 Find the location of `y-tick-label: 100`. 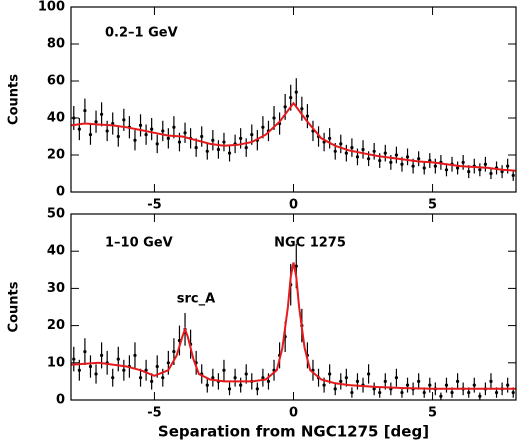

y-tick-label: 100 is located at coordinates (51, 7).